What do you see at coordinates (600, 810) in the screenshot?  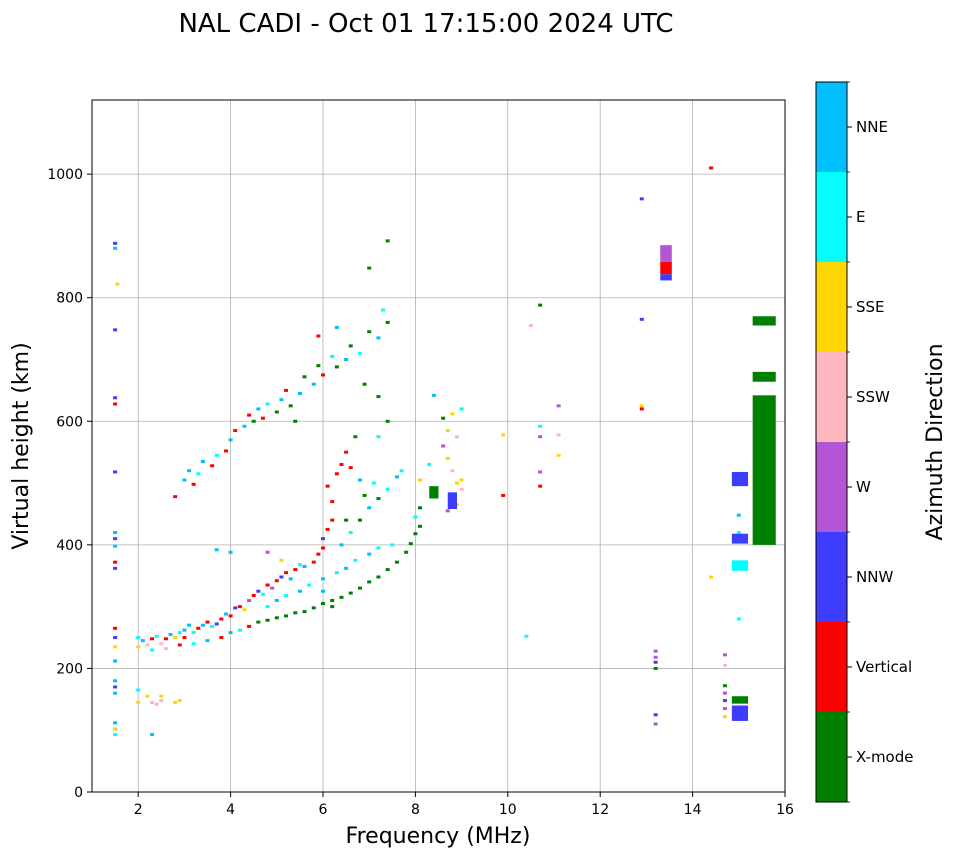 I see `x-tick-label: 12` at bounding box center [600, 810].